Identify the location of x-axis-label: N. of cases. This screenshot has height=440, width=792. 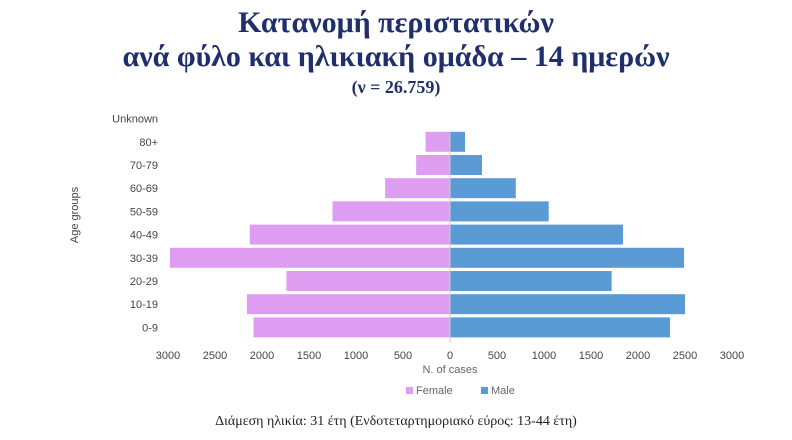
(450, 370).